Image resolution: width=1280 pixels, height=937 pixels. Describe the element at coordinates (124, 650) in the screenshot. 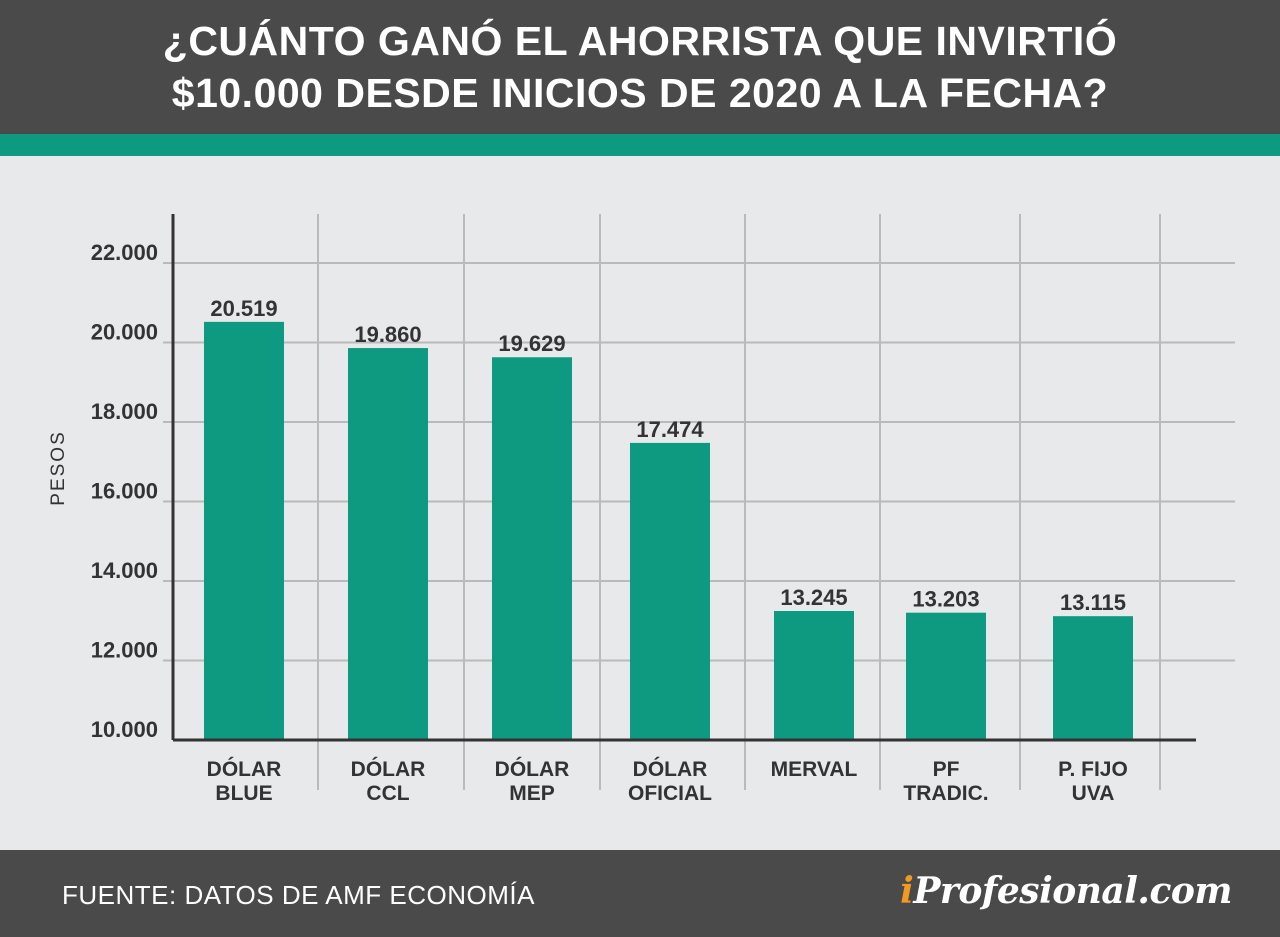

I see `y-tick-label: 12.000` at that location.